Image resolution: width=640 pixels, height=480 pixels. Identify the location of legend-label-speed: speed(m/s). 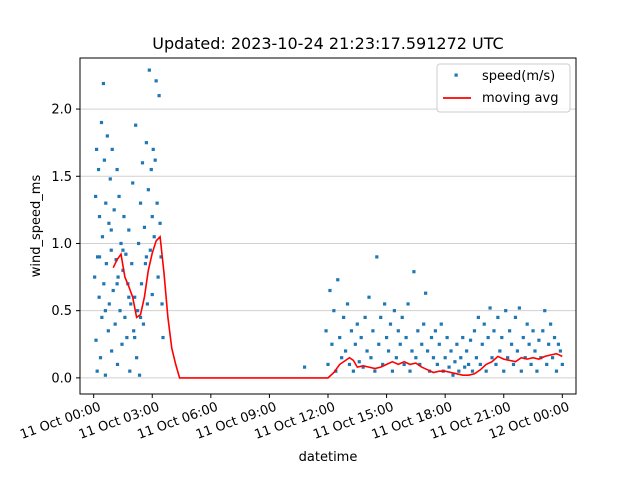
(518, 76).